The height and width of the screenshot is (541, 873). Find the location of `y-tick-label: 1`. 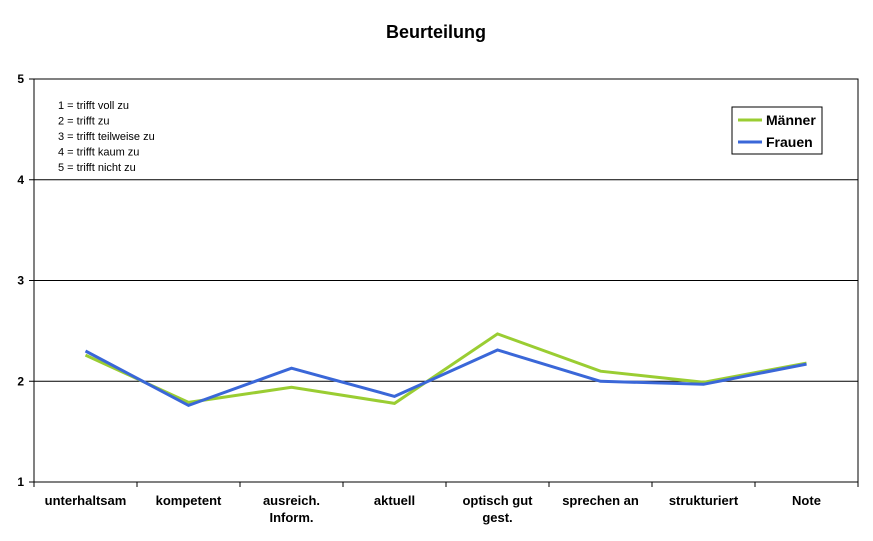

y-tick-label: 1 is located at coordinates (20, 482).